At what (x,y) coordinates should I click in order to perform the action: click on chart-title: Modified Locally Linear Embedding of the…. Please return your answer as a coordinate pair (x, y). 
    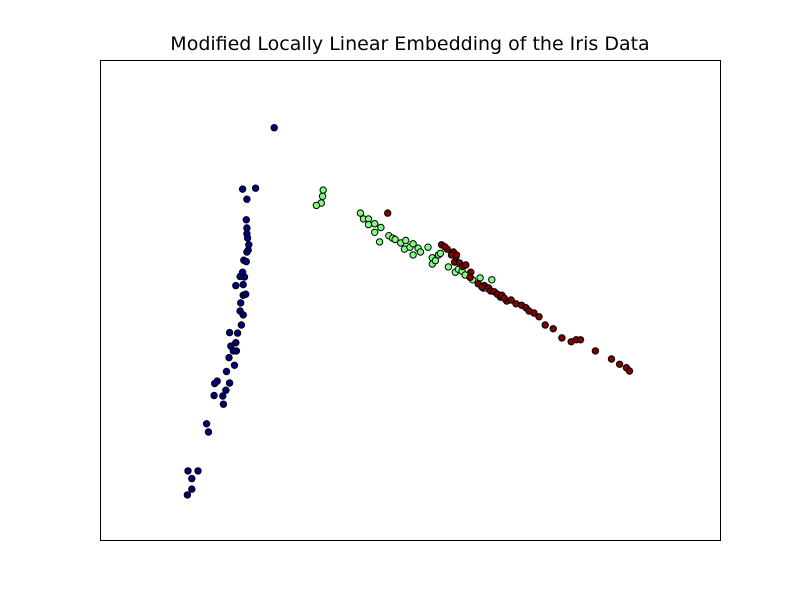
    Looking at the image, I should click on (410, 44).